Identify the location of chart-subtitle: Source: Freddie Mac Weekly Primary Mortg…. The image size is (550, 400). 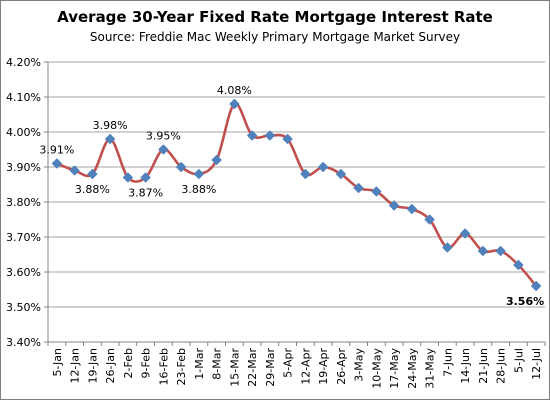
(275, 37).